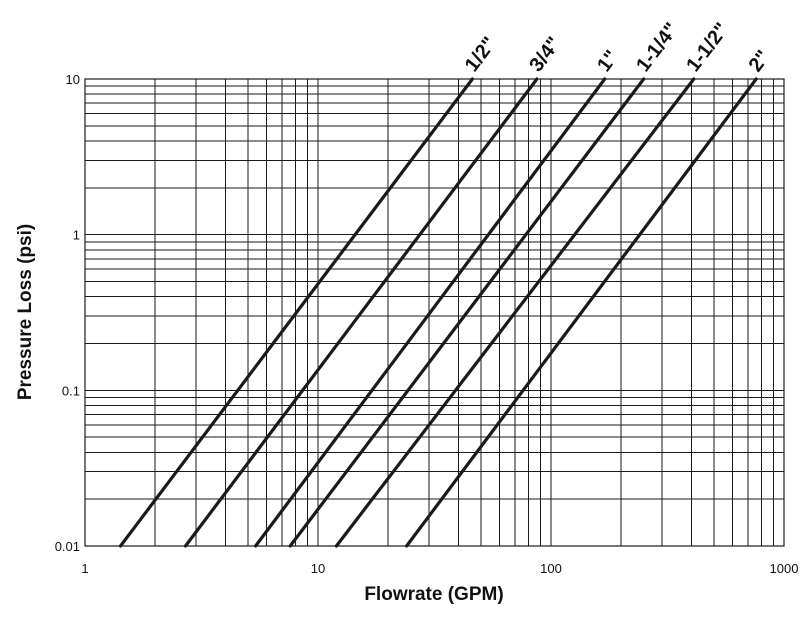 This screenshot has width=803, height=629. Describe the element at coordinates (481, 54) in the screenshot. I see `series-label-1: 1/2"` at that location.